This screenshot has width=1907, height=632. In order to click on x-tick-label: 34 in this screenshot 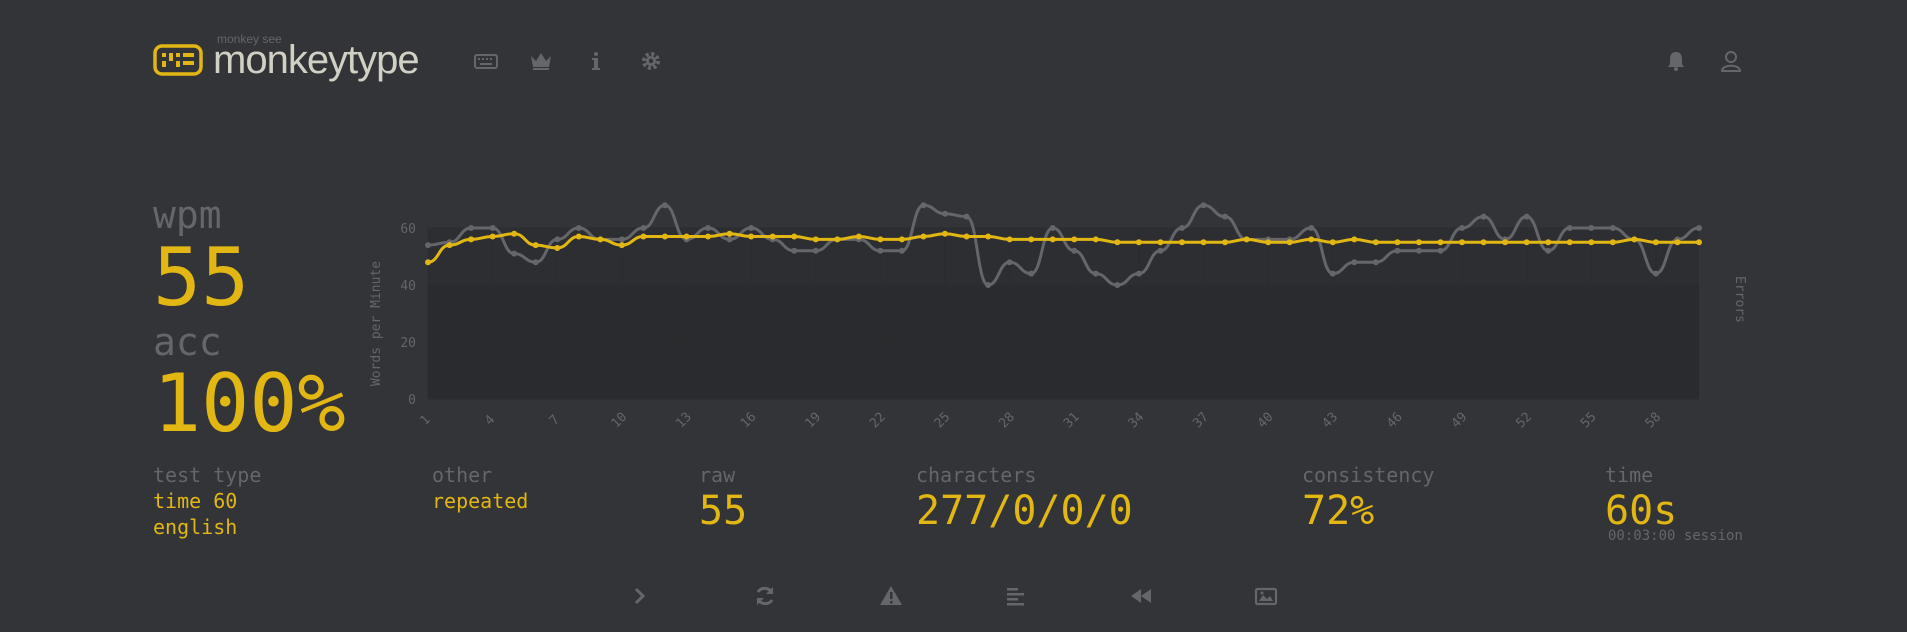, I will do `click(1137, 421)`.